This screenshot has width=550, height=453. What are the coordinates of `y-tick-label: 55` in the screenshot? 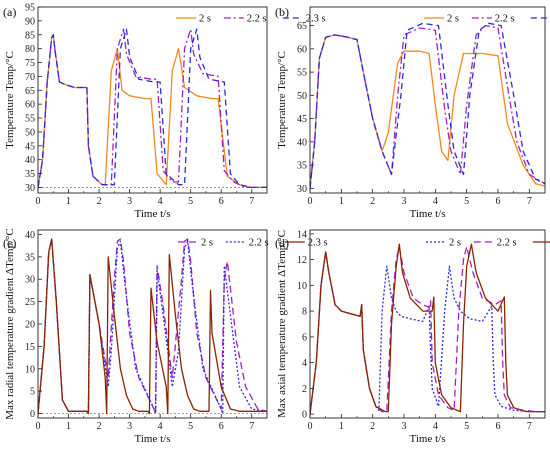 It's located at (30, 119).